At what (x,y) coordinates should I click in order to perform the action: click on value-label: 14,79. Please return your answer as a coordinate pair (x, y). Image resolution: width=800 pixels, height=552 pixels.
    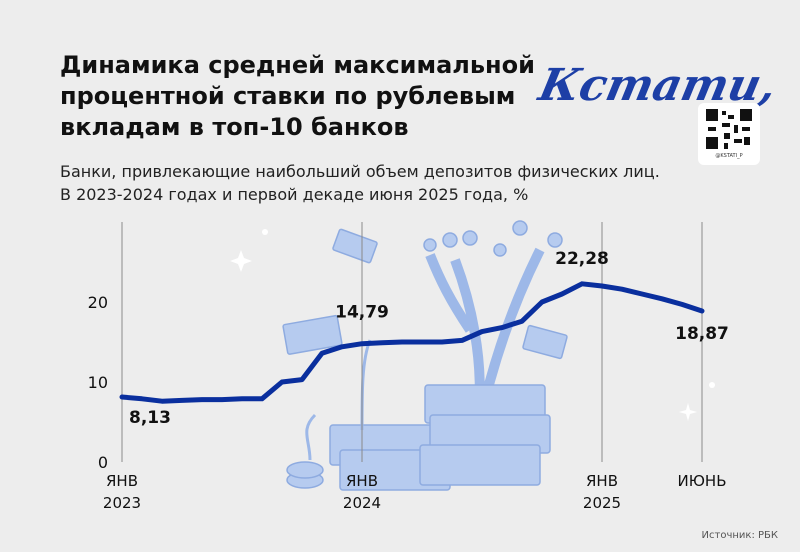
    Looking at the image, I should click on (362, 313).